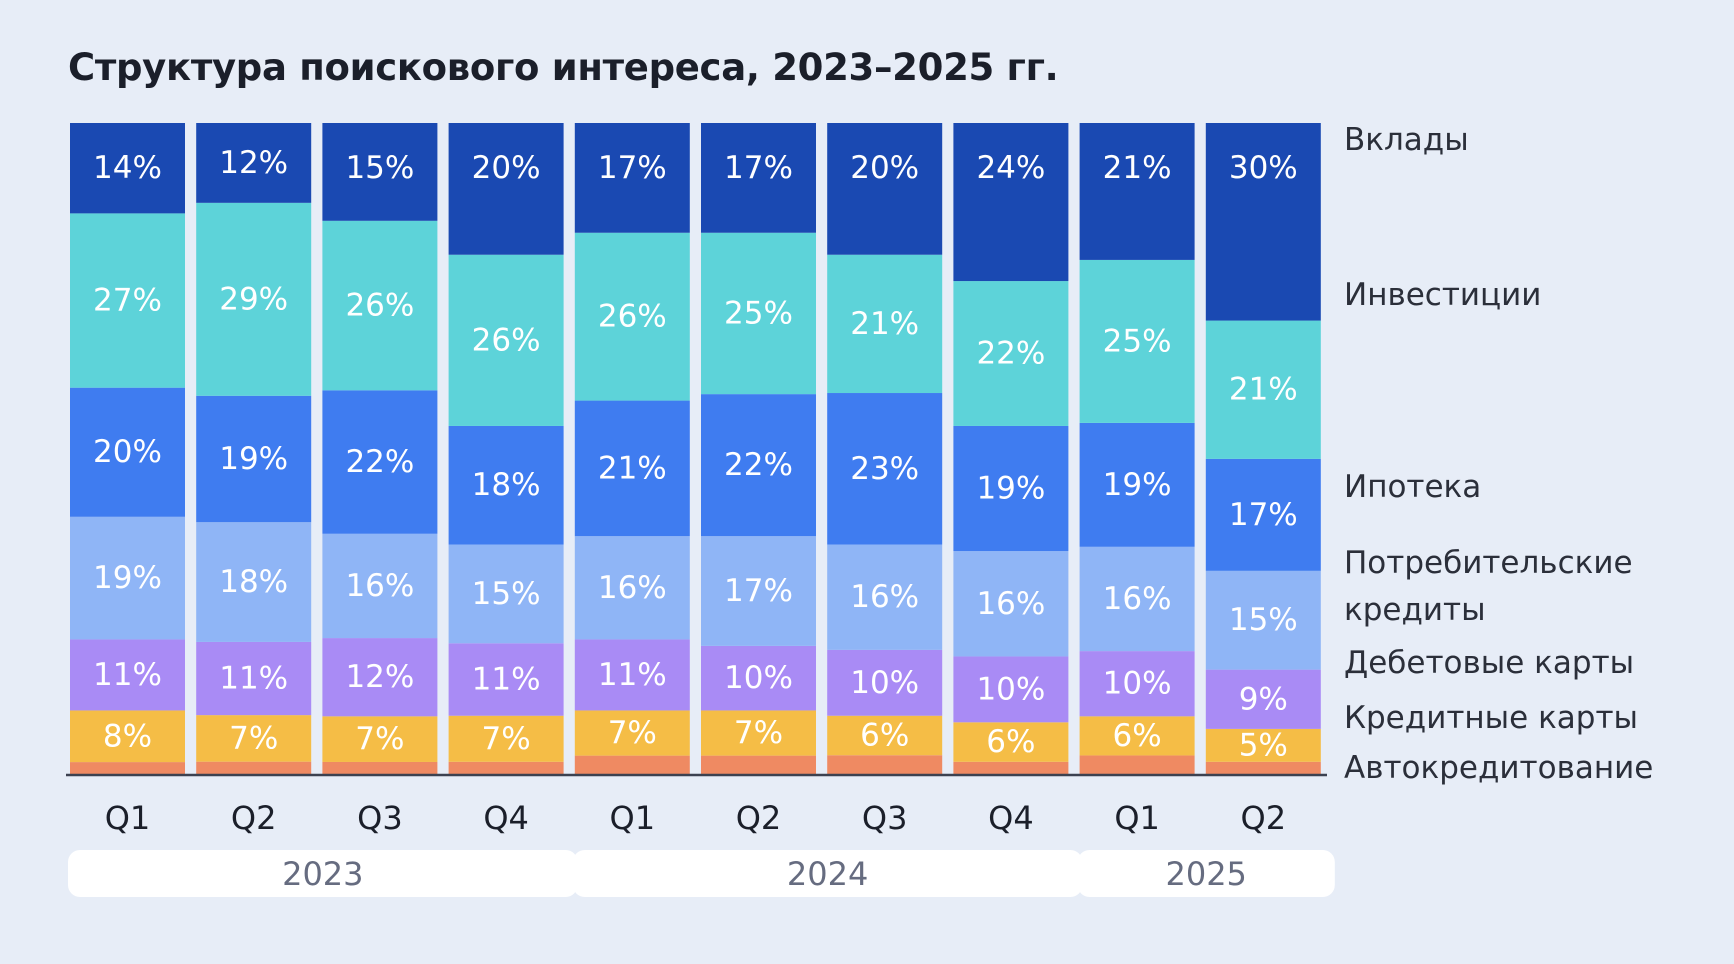 This screenshot has height=964, width=1734. I want to click on data-label: 8%, so click(127, 736).